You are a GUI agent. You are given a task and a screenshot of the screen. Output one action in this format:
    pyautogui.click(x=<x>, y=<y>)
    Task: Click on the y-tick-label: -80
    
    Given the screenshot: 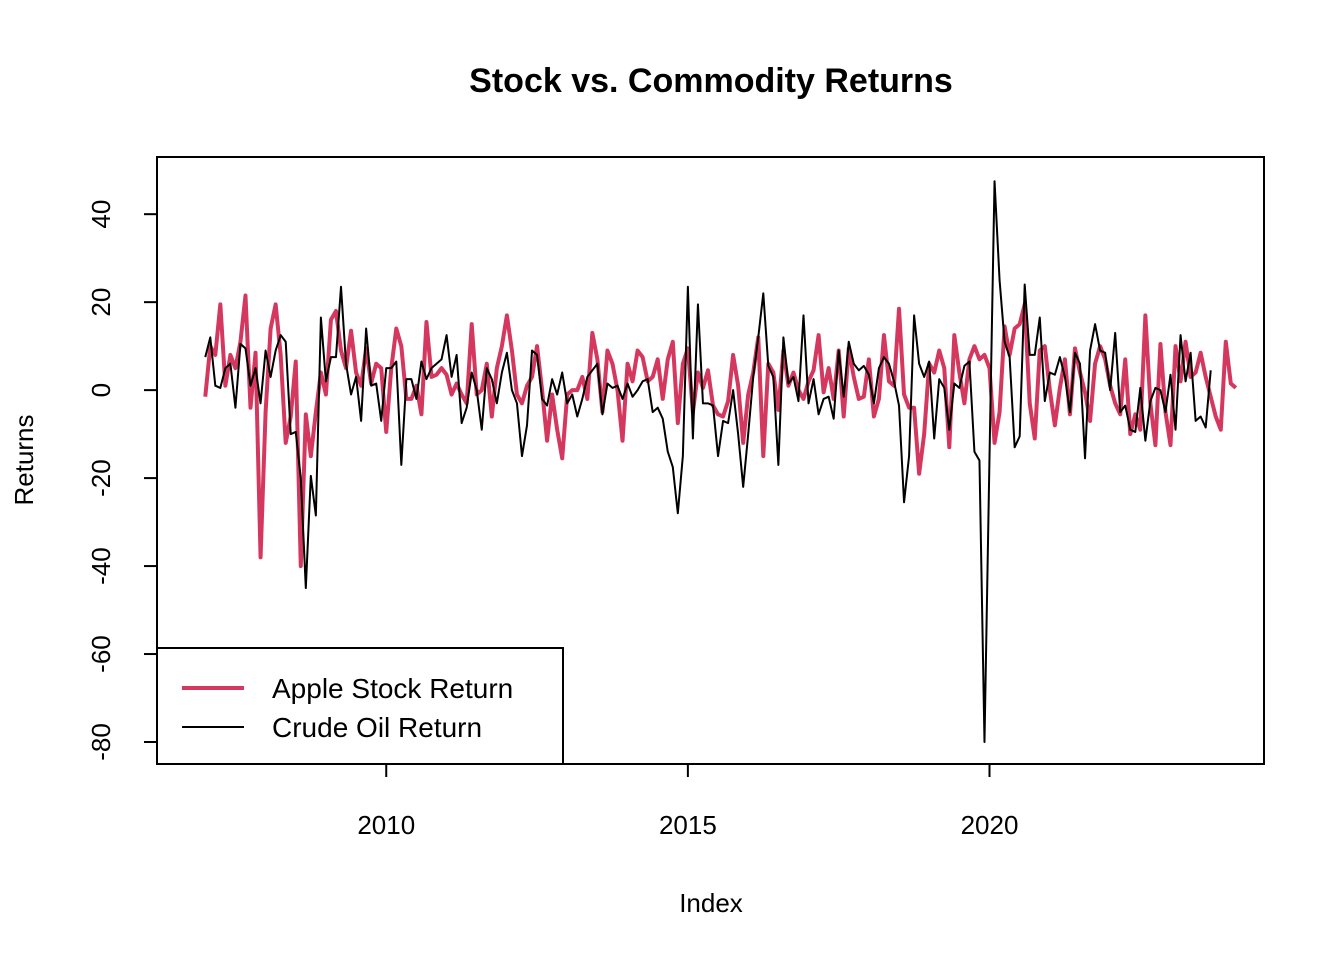 What is the action you would take?
    pyautogui.click(x=101, y=742)
    